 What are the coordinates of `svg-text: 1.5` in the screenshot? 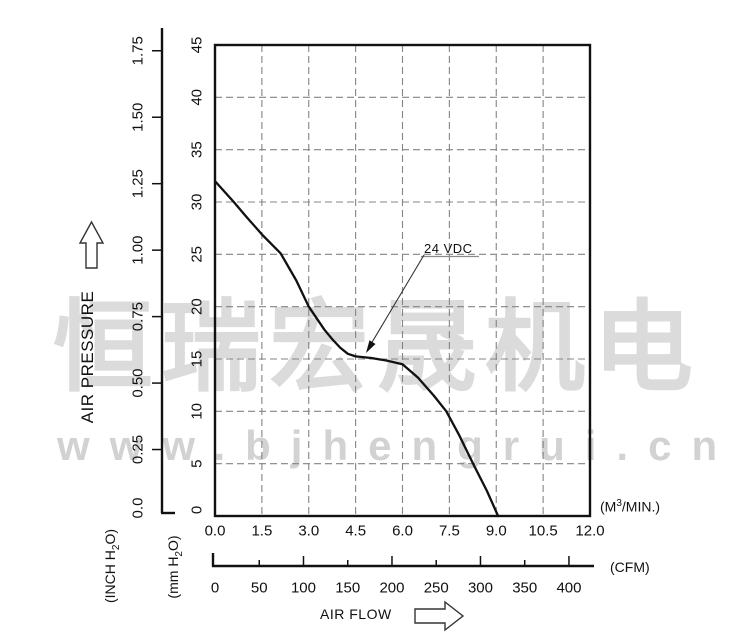 It's located at (261, 531).